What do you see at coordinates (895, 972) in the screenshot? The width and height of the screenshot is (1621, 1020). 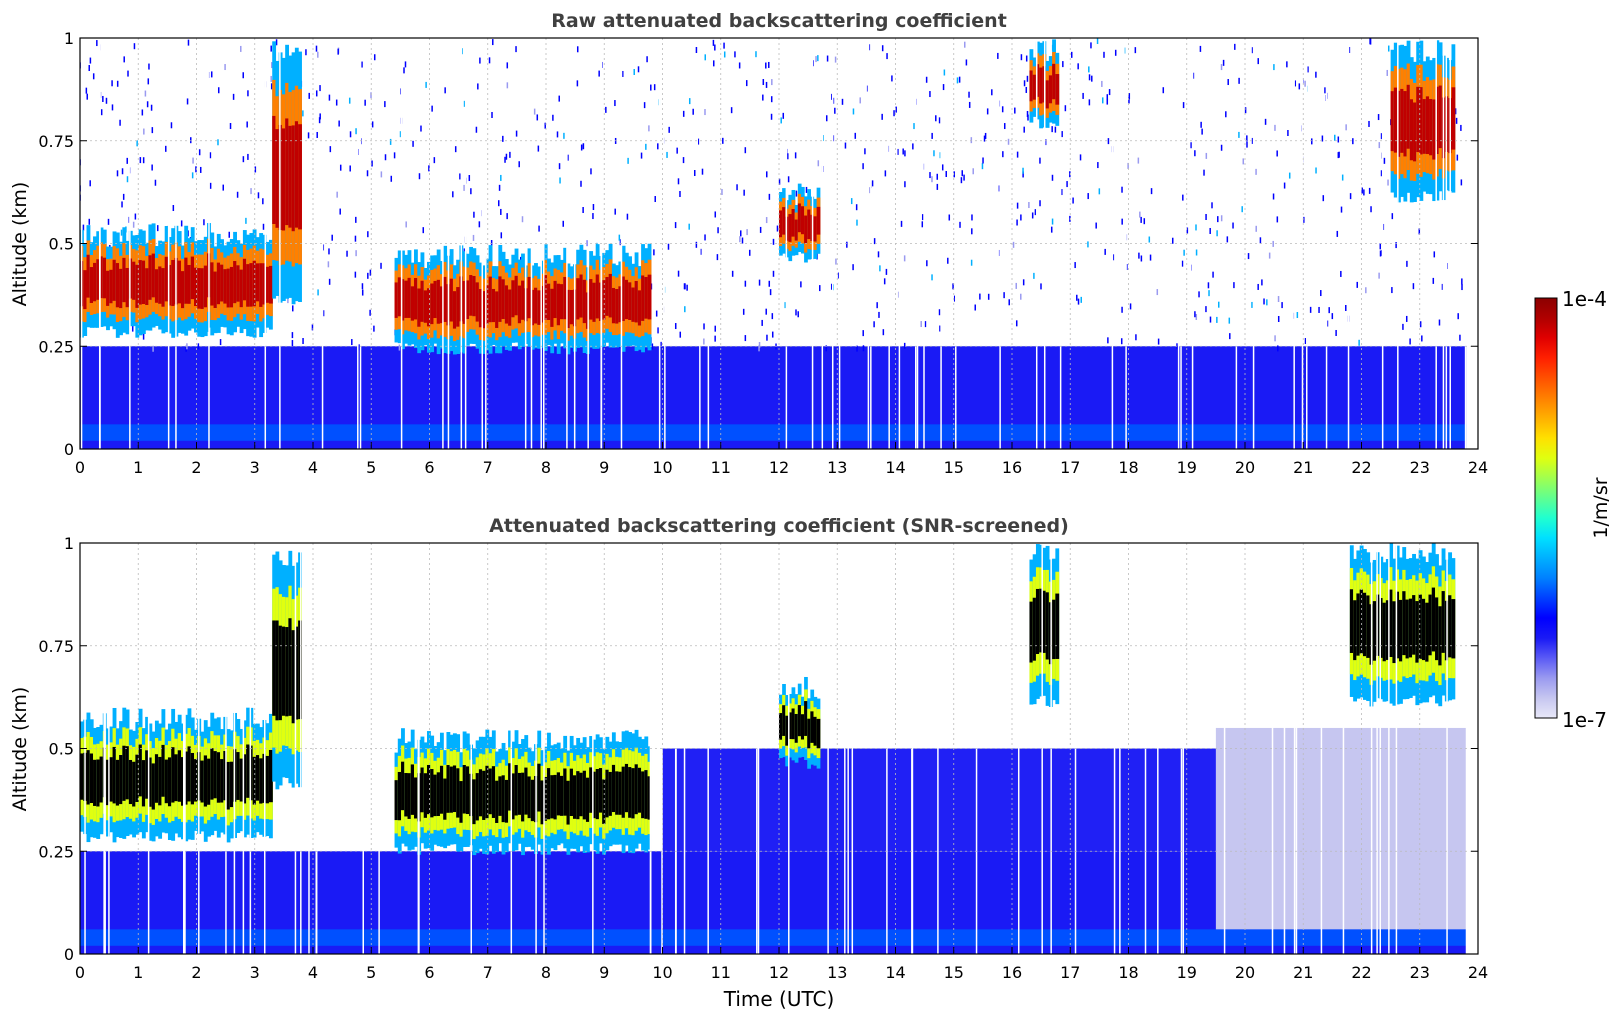 I see `x-tick-label: 14` at bounding box center [895, 972].